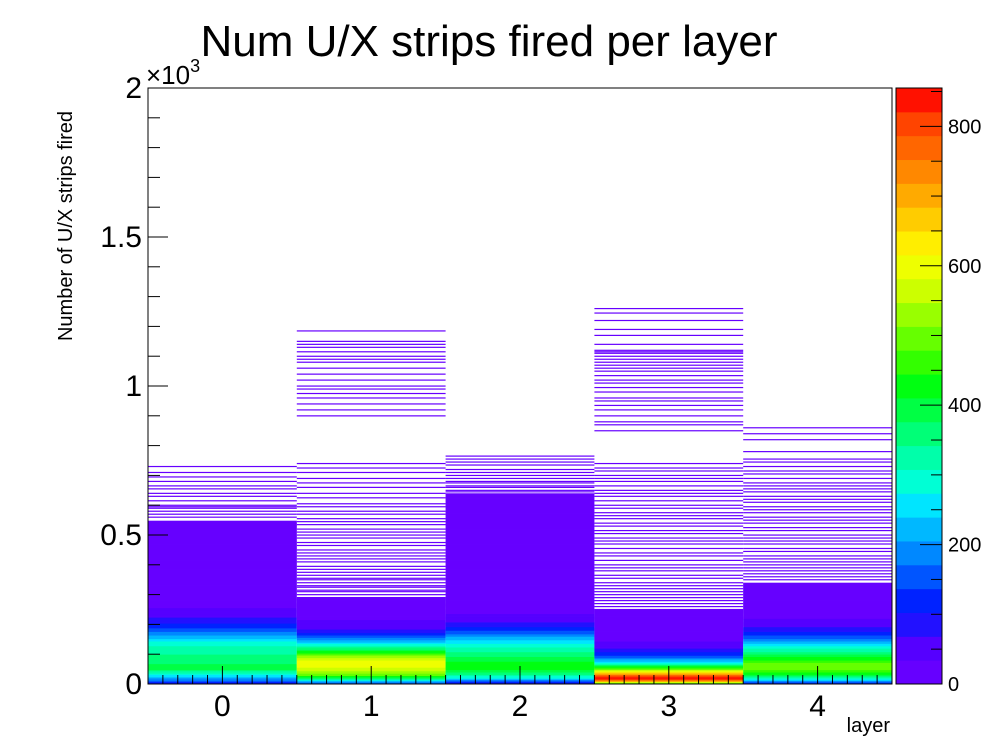 This screenshot has width=992, height=744. I want to click on colorbar, so click(919, 386).